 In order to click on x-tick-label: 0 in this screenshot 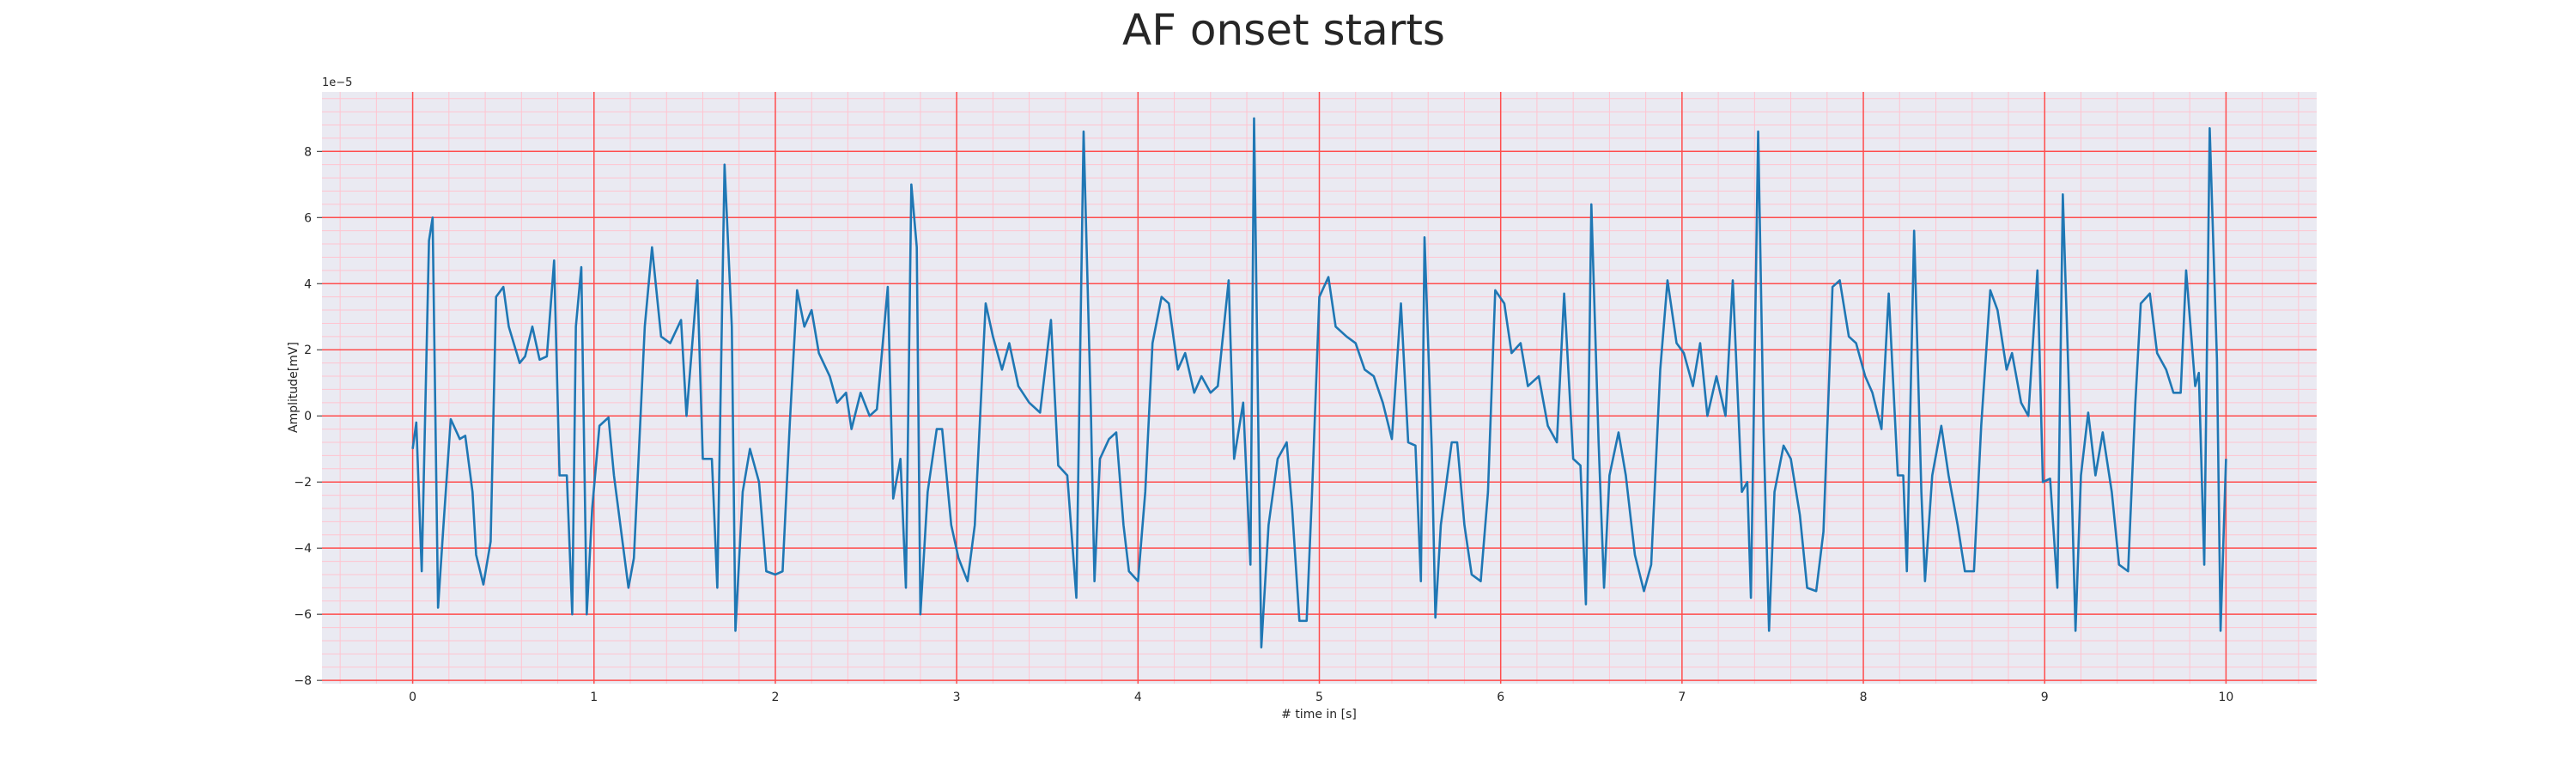, I will do `click(412, 697)`.